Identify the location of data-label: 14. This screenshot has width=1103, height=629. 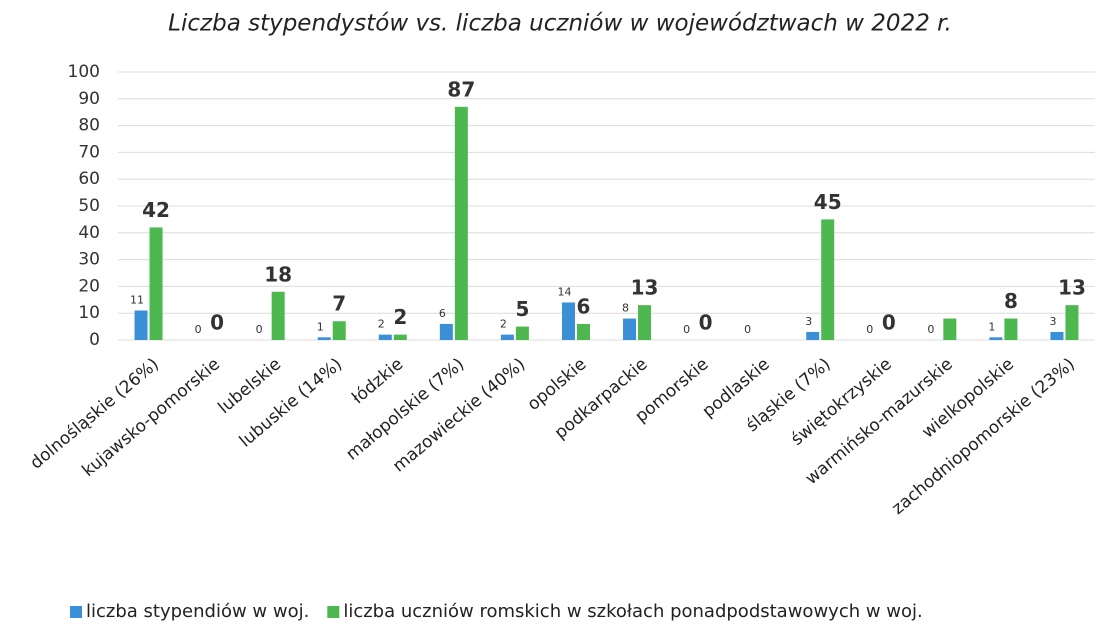
(564, 291).